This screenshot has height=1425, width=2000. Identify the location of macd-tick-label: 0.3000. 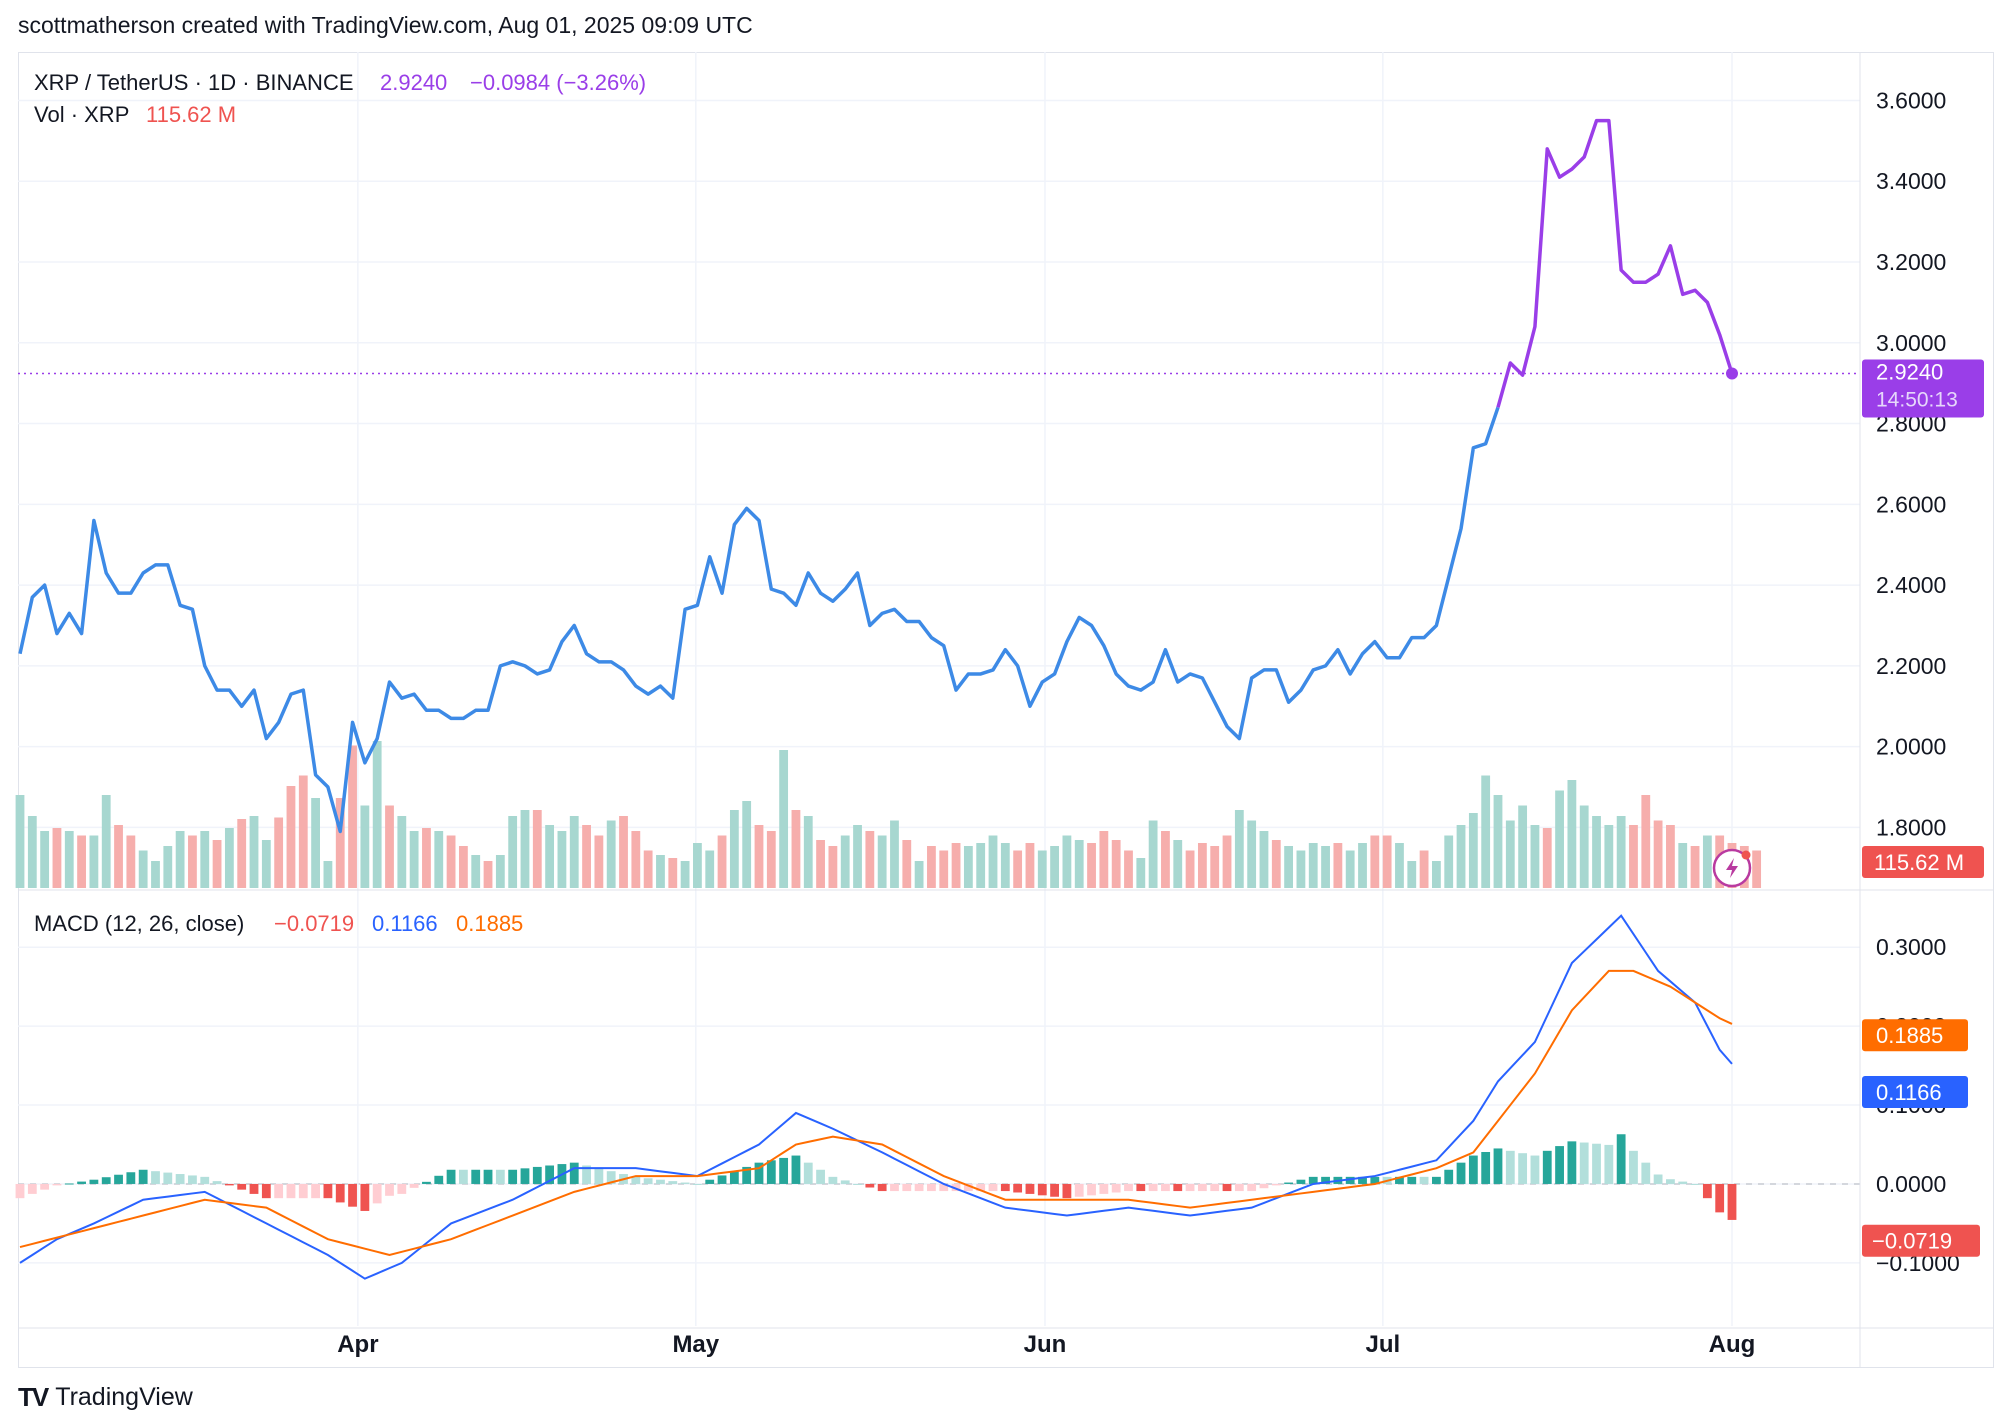
(1911, 947).